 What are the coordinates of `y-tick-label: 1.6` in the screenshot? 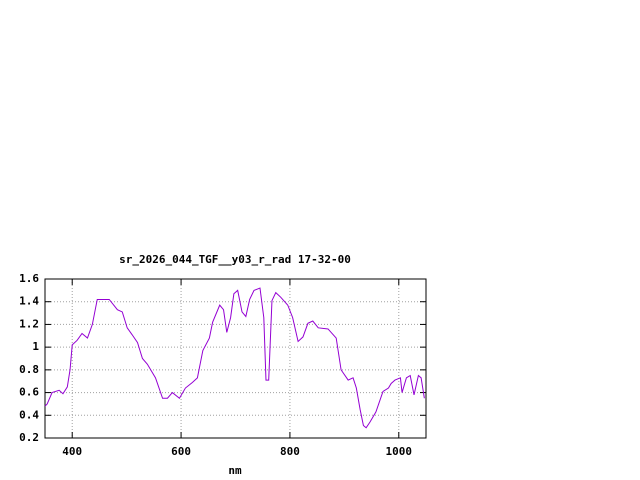 It's located at (29, 278).